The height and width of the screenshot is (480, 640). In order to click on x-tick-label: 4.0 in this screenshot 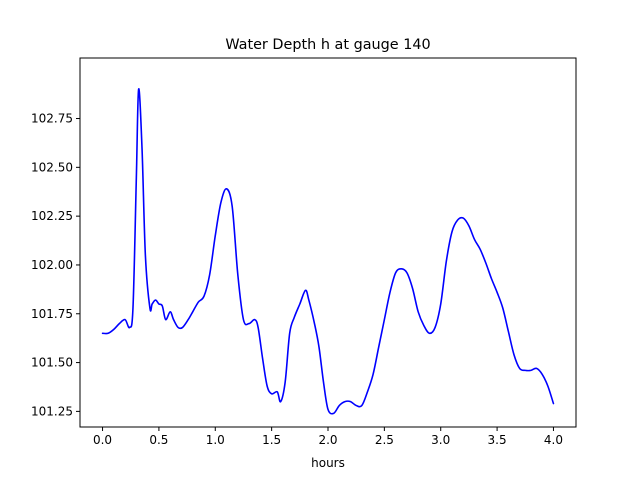, I will do `click(553, 440)`.